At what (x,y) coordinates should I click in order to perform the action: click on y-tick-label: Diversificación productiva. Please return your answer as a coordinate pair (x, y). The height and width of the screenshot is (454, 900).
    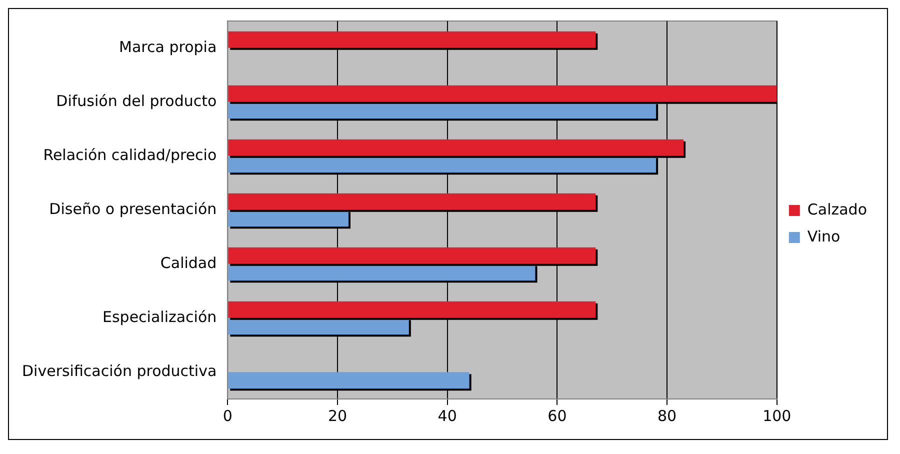
    Looking at the image, I should click on (119, 371).